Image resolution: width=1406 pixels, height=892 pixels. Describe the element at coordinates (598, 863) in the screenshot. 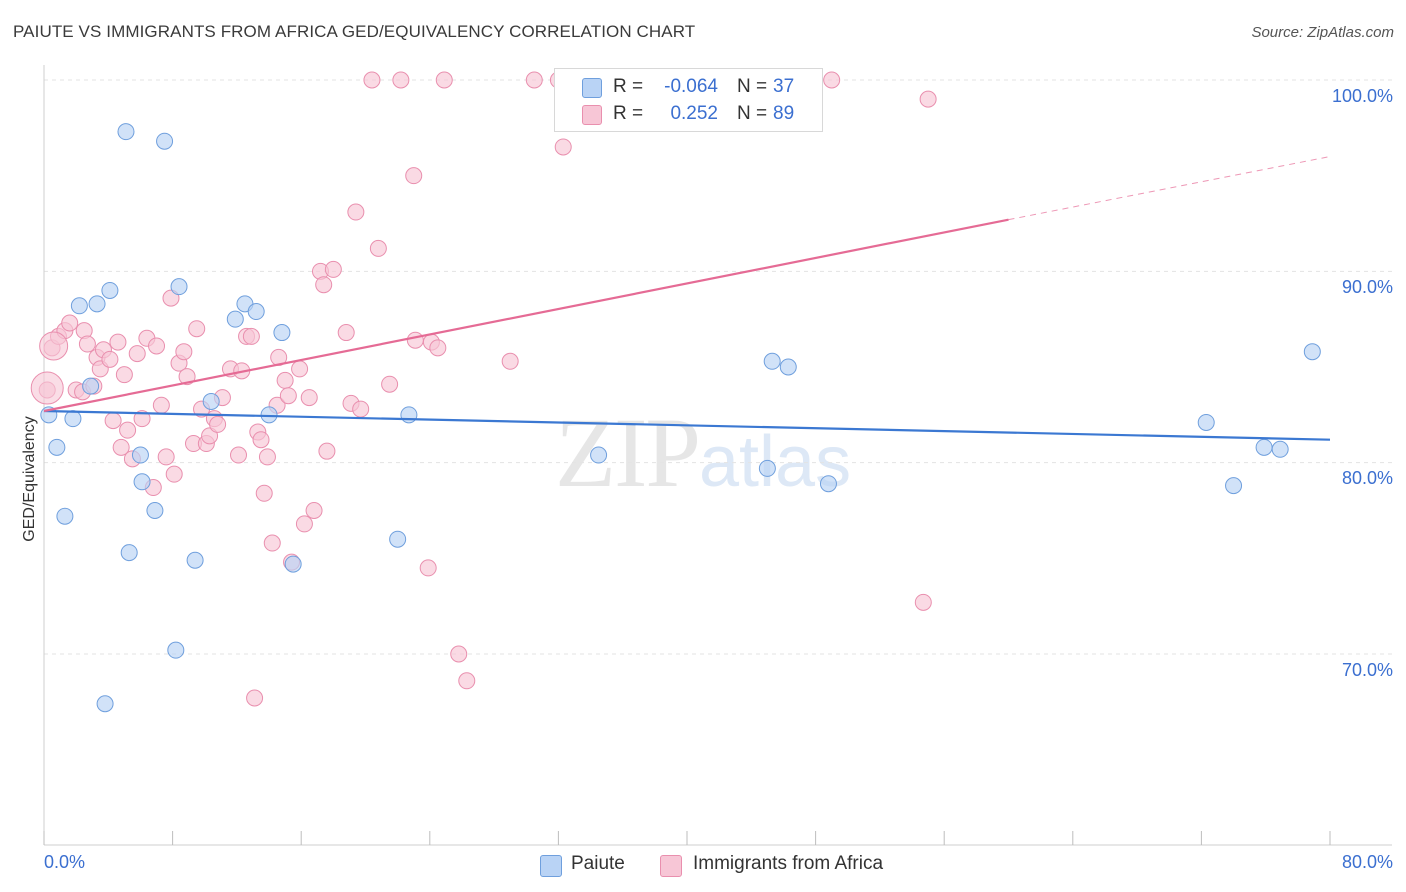

I see `legend-label-paiute: Paiute` at that location.